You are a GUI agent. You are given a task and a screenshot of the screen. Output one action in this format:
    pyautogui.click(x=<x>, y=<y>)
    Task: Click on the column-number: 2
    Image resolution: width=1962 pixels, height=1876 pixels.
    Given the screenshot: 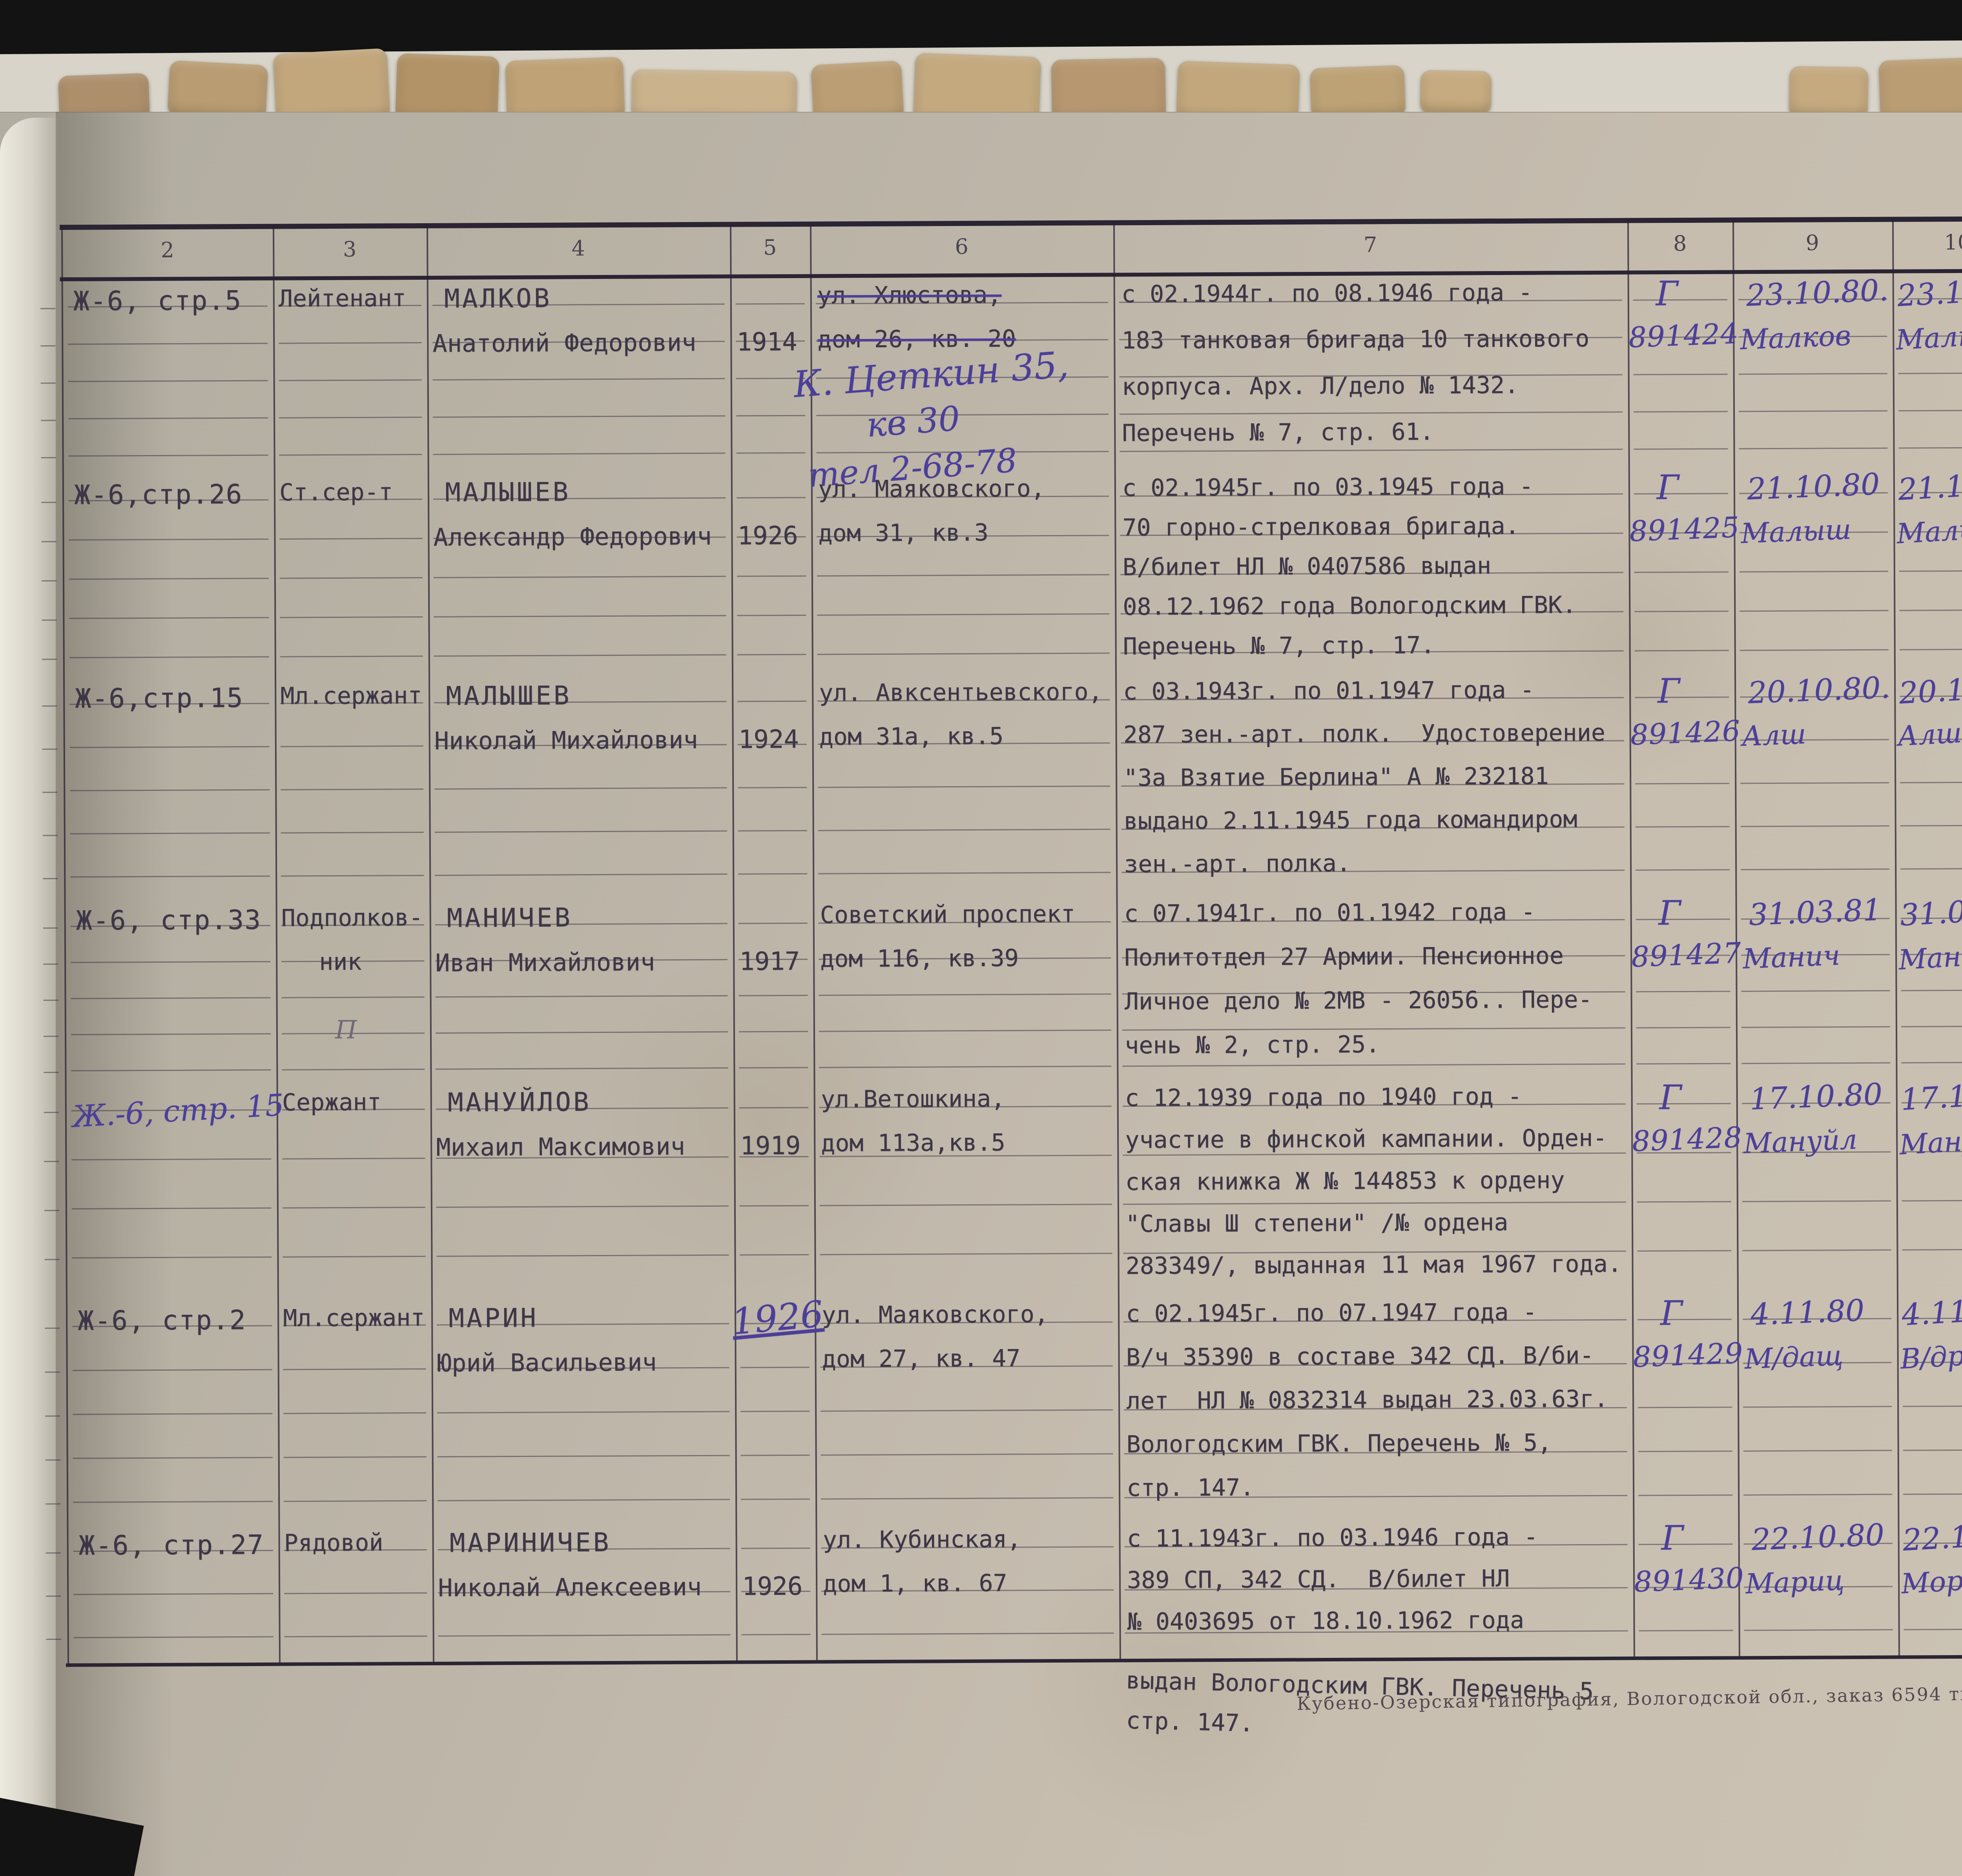 What is the action you would take?
    pyautogui.click(x=168, y=249)
    